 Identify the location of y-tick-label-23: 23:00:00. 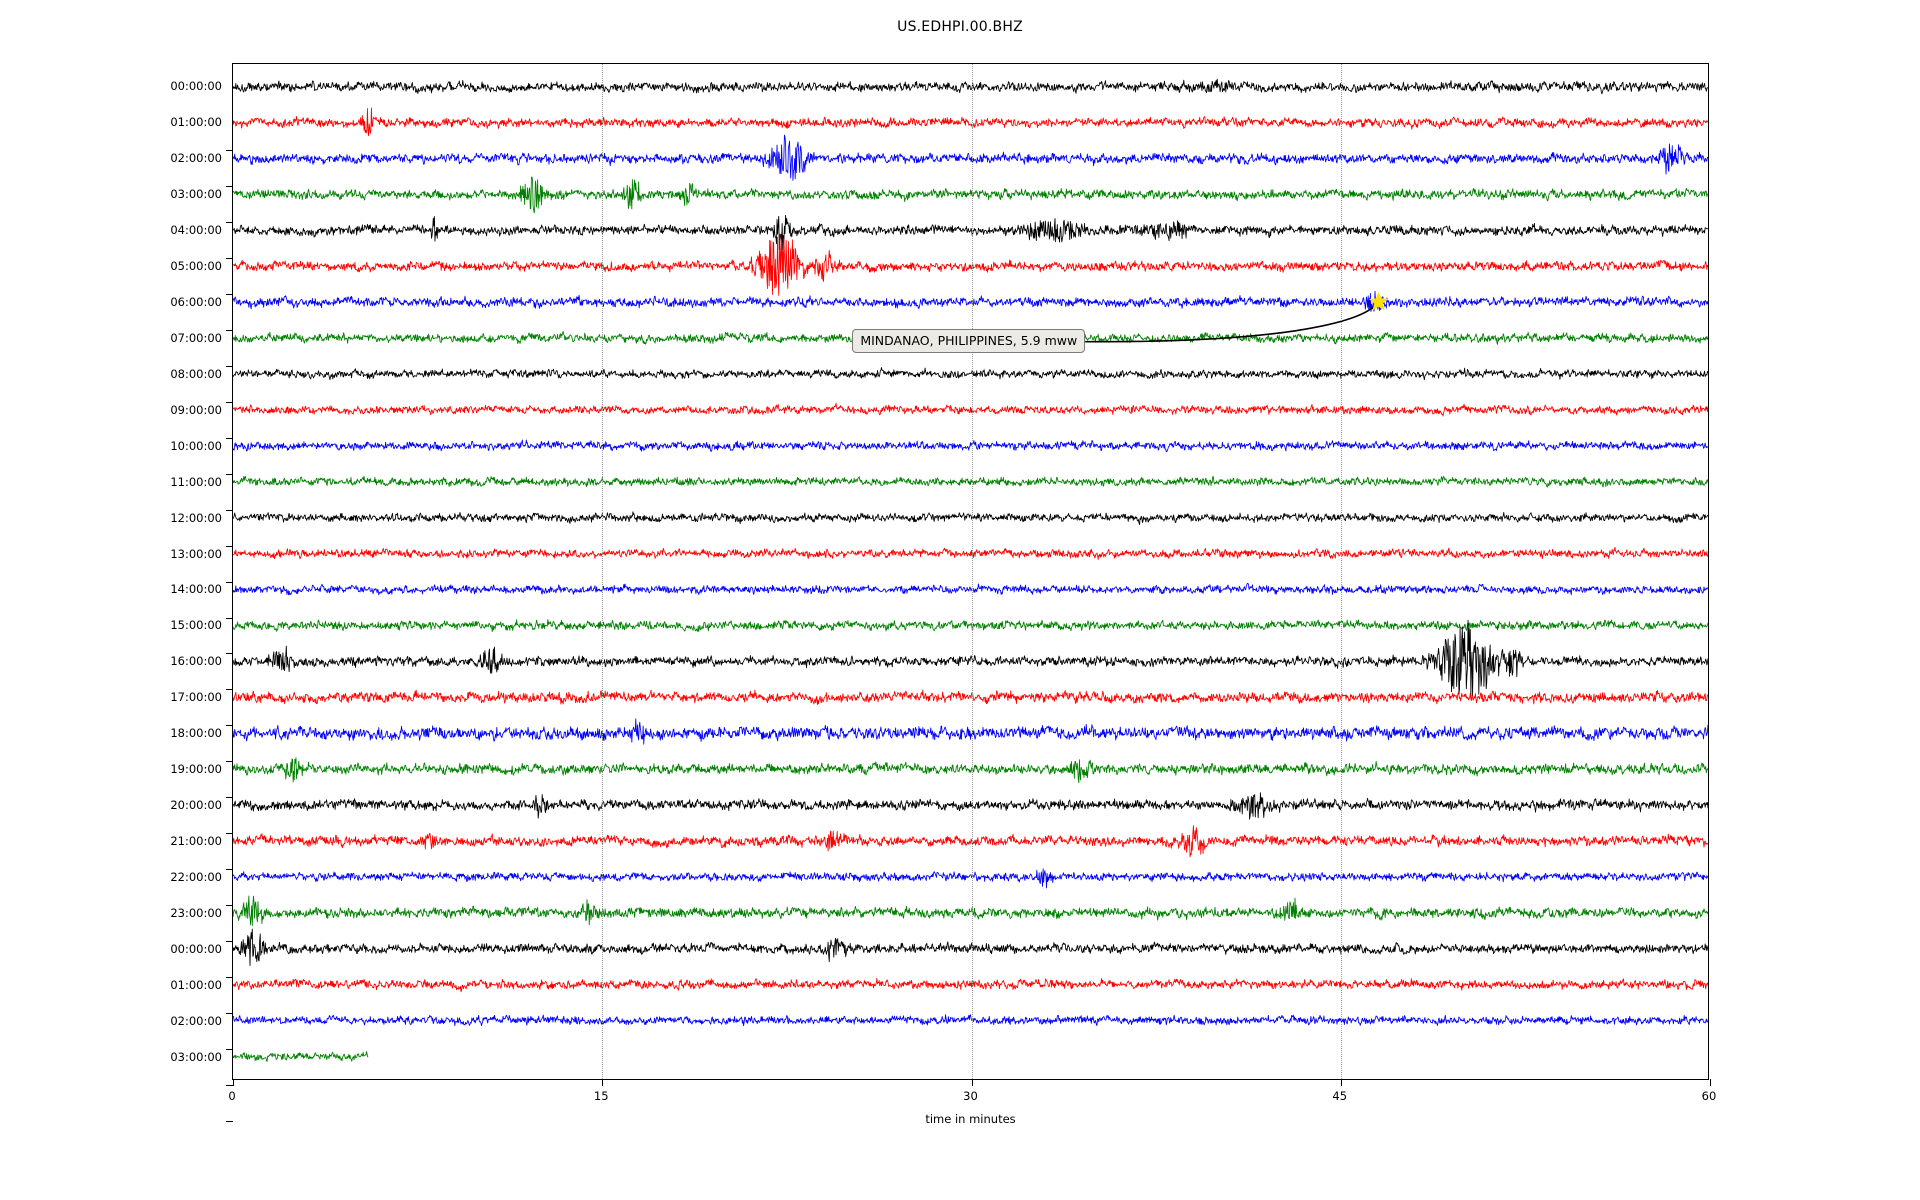
(196, 913).